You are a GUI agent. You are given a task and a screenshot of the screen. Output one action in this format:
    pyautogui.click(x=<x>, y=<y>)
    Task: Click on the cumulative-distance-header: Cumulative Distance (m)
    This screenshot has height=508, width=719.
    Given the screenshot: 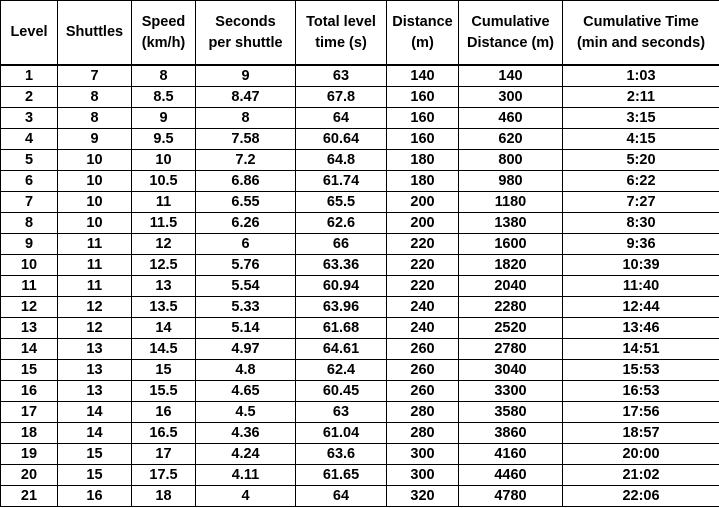 What is the action you would take?
    pyautogui.click(x=510, y=33)
    